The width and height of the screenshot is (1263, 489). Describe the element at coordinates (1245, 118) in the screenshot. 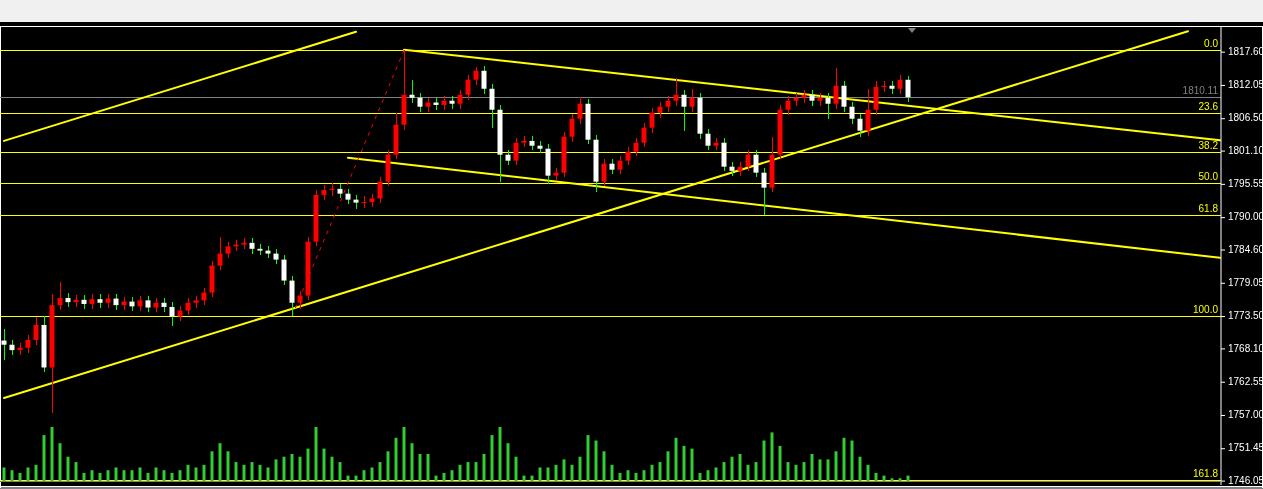

I see `y-tick-label: 1806.50` at that location.